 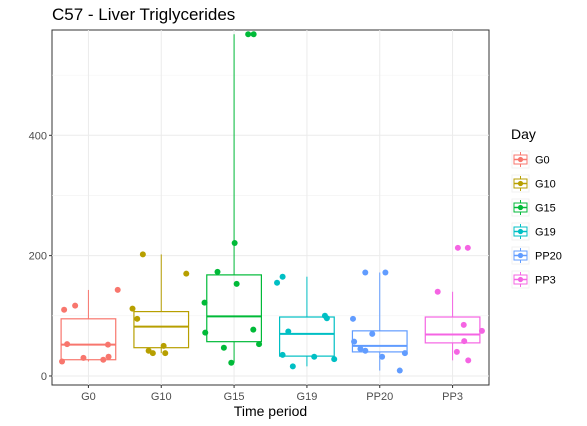 I want to click on x-tick-label: G19, so click(x=307, y=397).